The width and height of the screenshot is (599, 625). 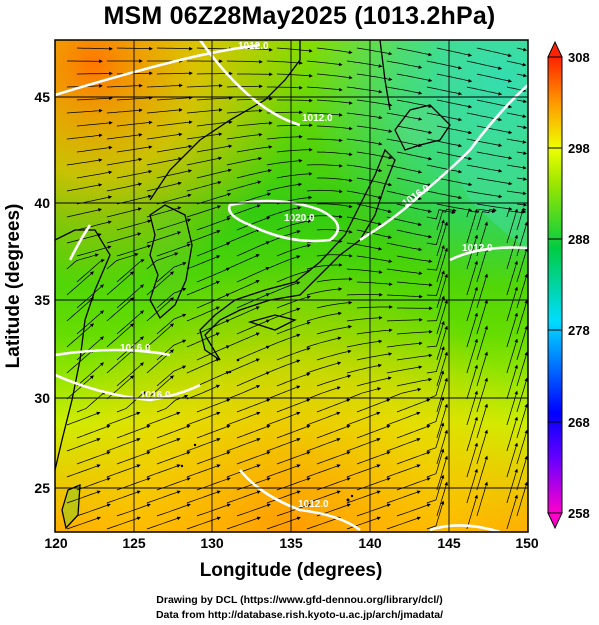 I want to click on colorbar-tick-label: 268, so click(x=579, y=422).